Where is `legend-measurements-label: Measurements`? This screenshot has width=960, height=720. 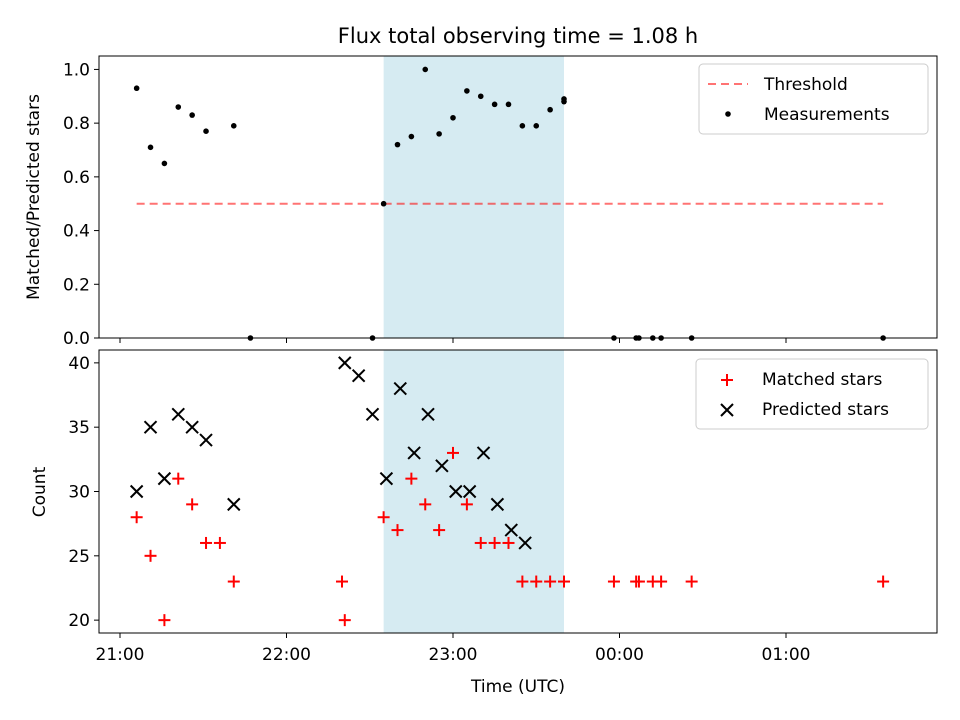
legend-measurements-label: Measurements is located at coordinates (827, 115).